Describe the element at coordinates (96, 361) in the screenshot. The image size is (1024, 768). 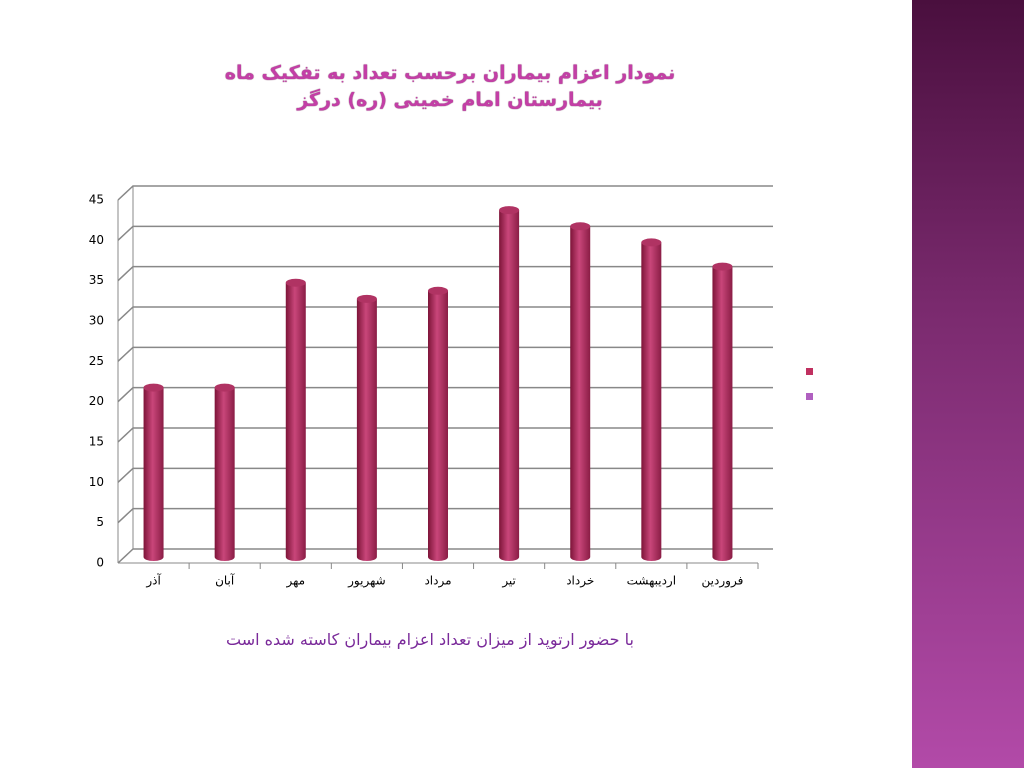
I see `y-tick-label: 25` at that location.